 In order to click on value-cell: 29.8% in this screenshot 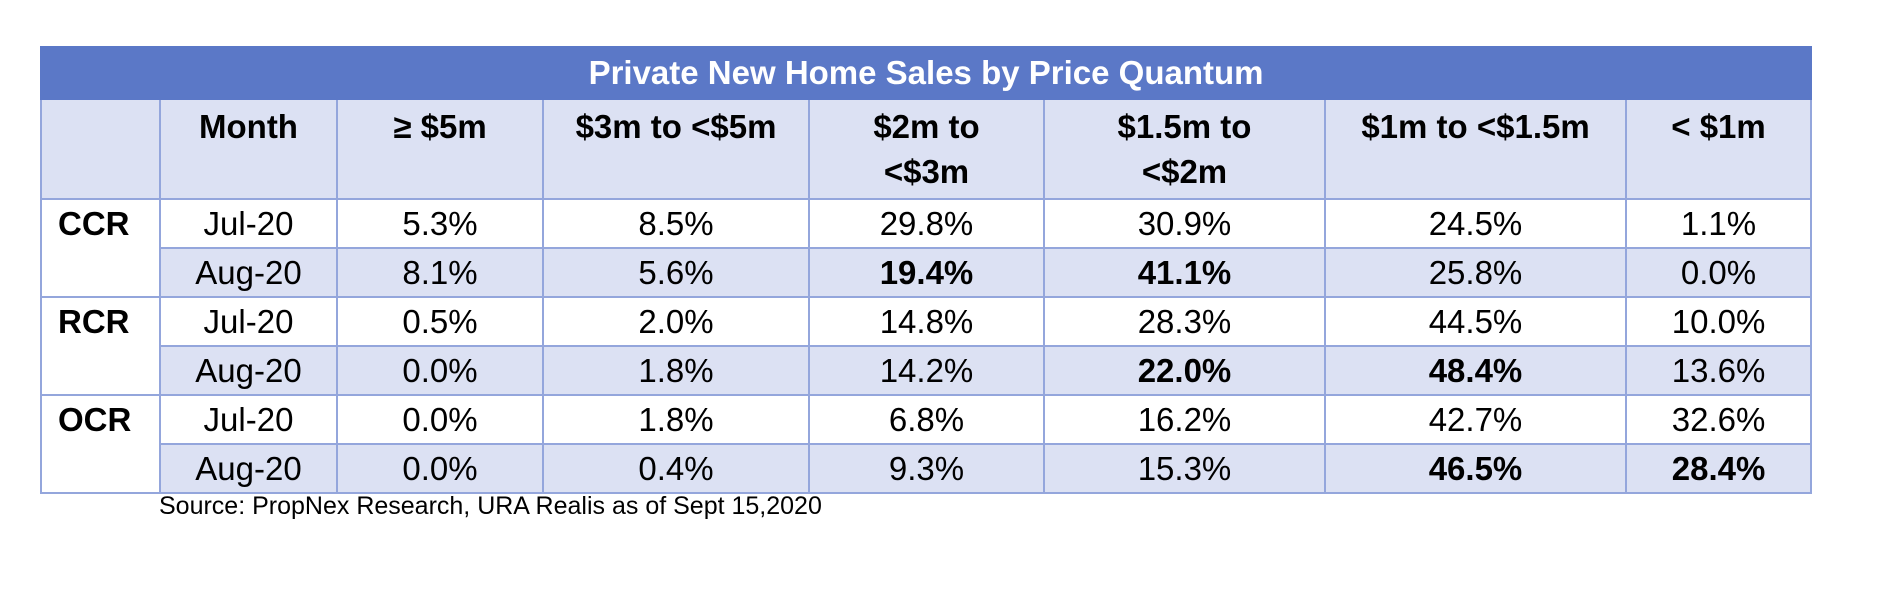, I will do `click(926, 223)`.